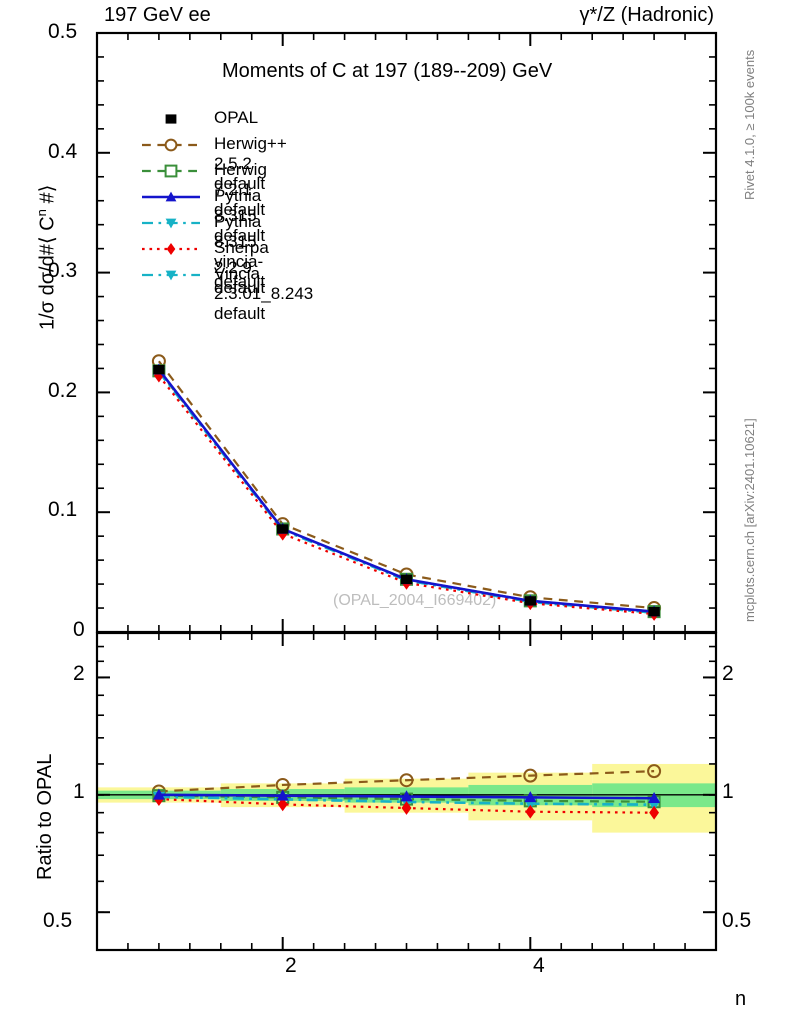 Image resolution: width=786 pixels, height=1024 pixels. I want to click on marker-square-open, so click(171, 171).